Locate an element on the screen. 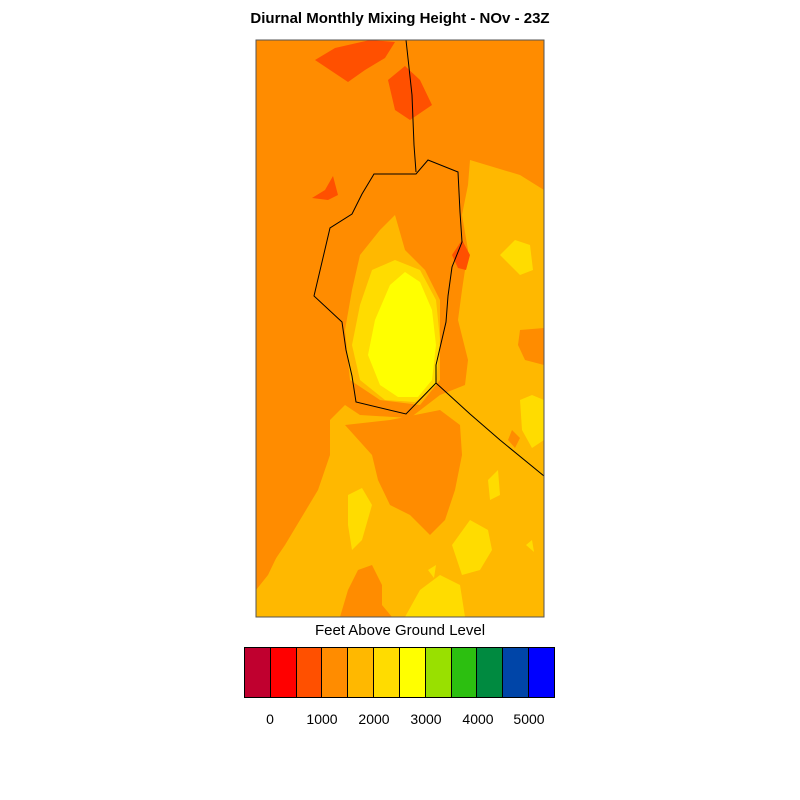 The image size is (800, 800). contour-1500-south is located at coordinates (403, 472).